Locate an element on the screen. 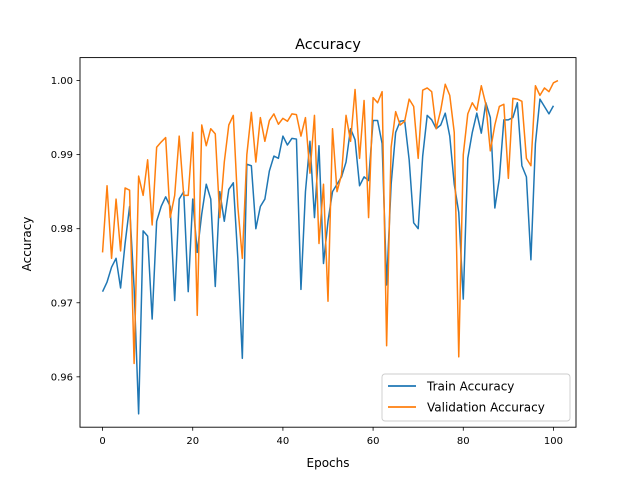  legend: Train Accuracy Validation Accuracy is located at coordinates (476, 397).